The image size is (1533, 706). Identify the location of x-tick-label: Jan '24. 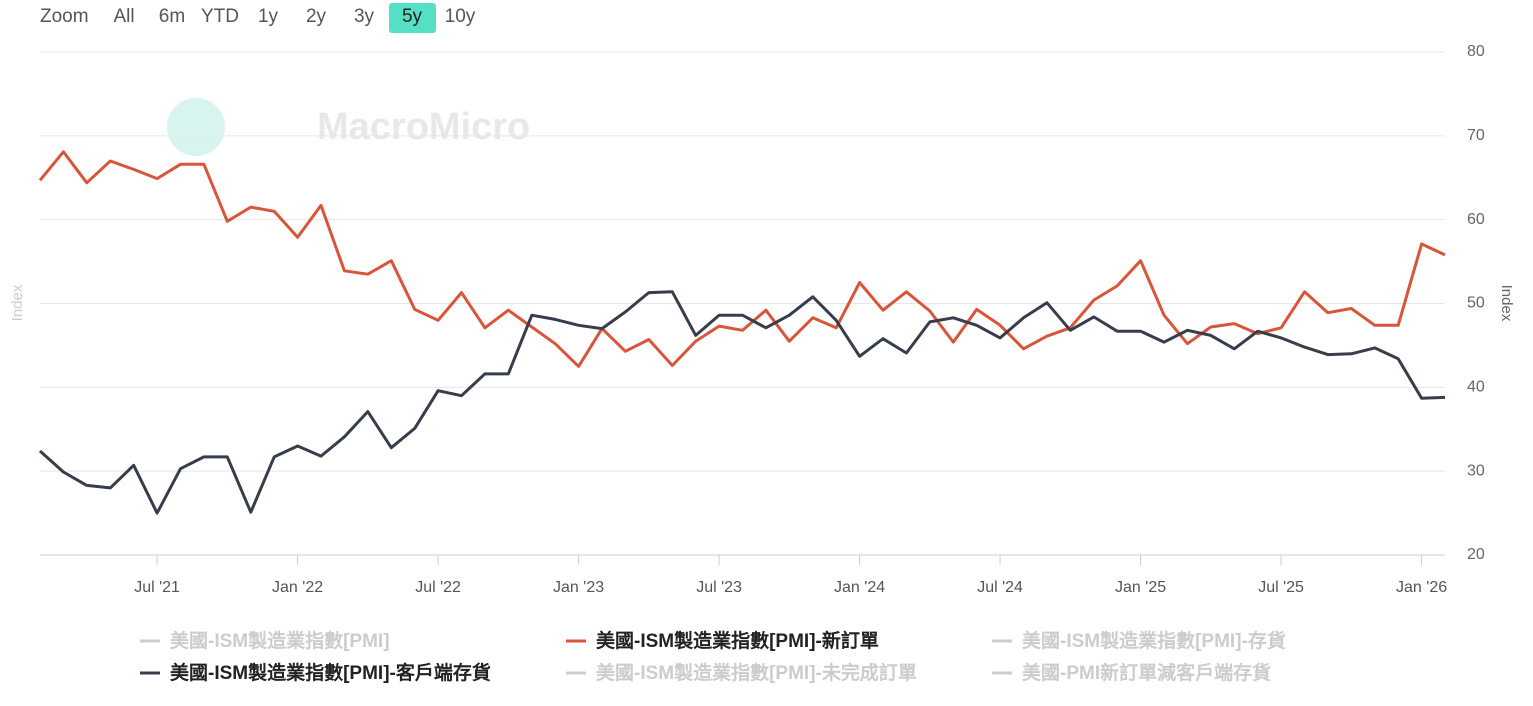
(859, 587).